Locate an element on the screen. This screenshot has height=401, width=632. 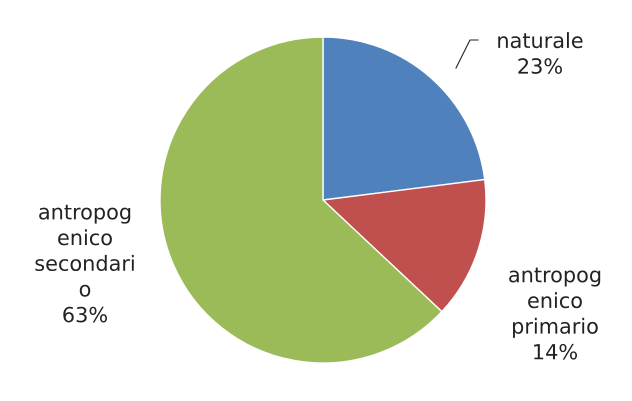
data-label: 14% is located at coordinates (556, 352).